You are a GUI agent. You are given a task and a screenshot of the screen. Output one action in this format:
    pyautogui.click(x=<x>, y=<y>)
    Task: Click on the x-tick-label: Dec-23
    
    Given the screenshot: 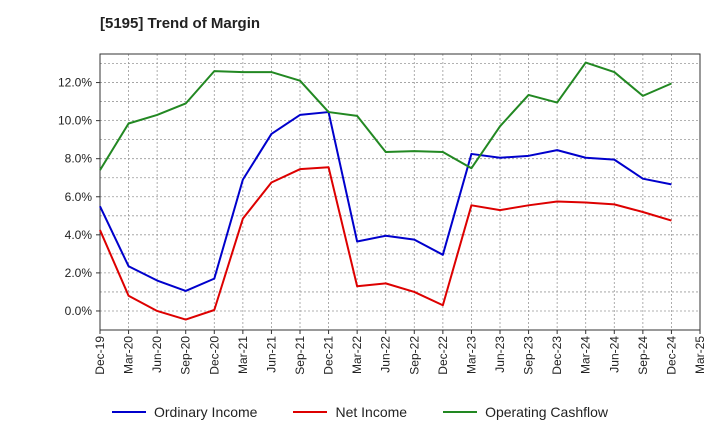 What is the action you would take?
    pyautogui.click(x=557, y=355)
    